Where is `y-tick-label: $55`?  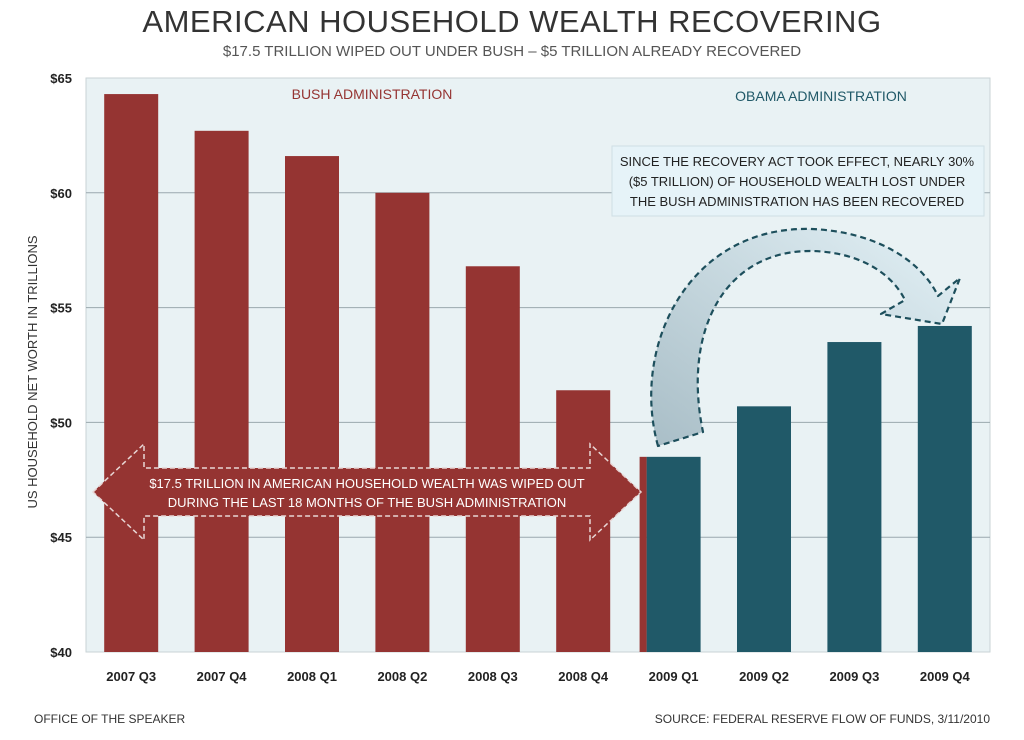
y-tick-label: $55 is located at coordinates (61, 308).